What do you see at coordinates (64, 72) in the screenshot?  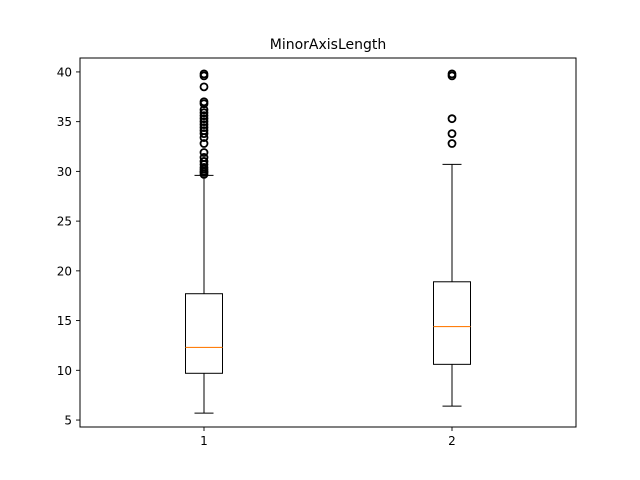 I see `y-tick-label: 40` at bounding box center [64, 72].